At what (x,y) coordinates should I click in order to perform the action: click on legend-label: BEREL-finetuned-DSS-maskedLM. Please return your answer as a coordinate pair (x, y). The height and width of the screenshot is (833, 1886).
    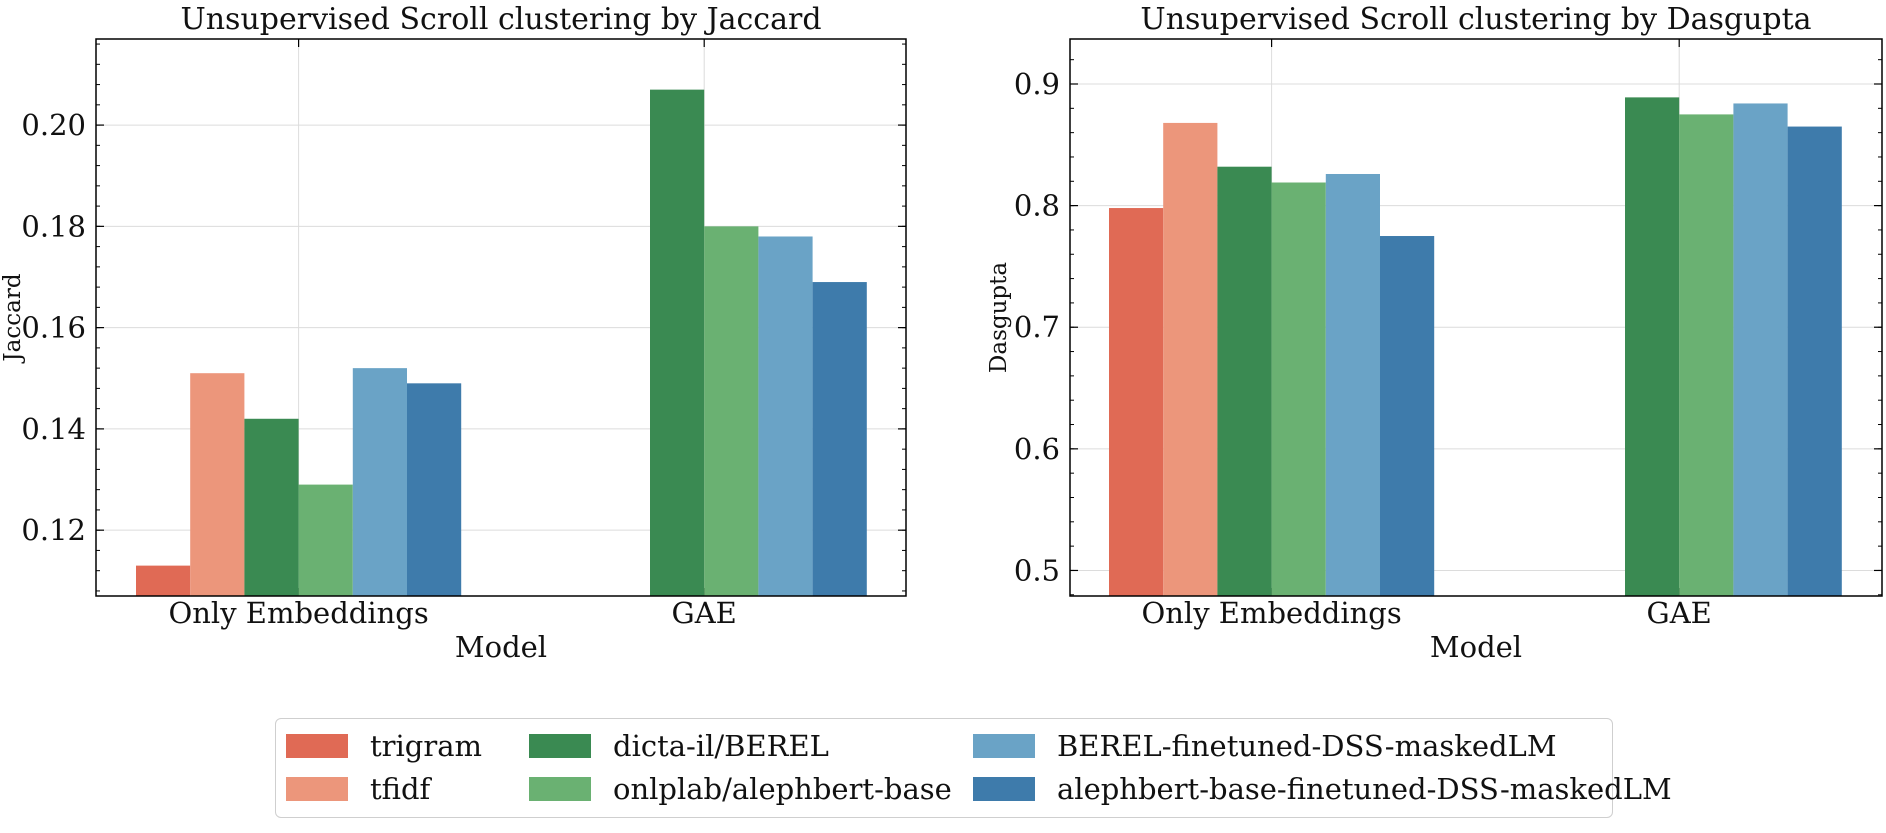
    Looking at the image, I should click on (1307, 746).